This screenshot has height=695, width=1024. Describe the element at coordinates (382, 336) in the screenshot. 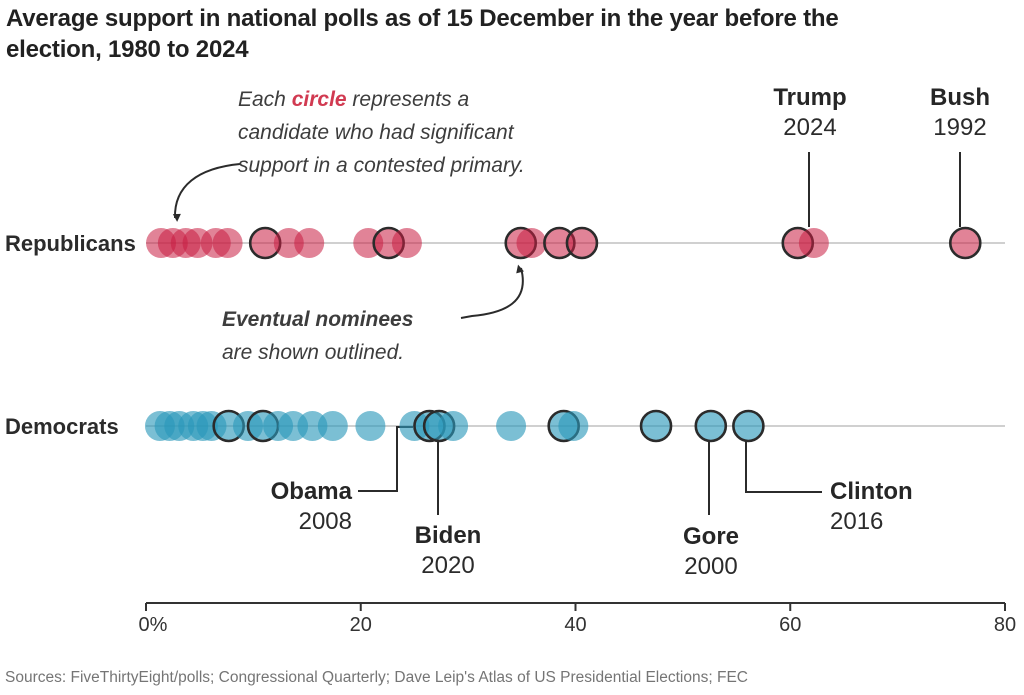

I see `nominee-note: Eventual nominees are shown outlined.` at that location.